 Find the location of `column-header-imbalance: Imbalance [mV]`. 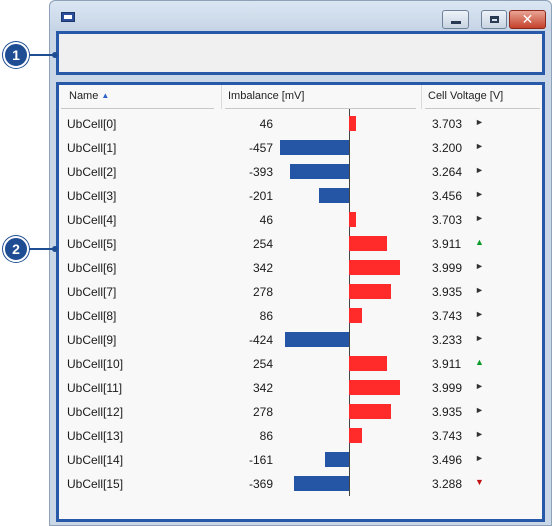

column-header-imbalance: Imbalance [mV] is located at coordinates (266, 96).